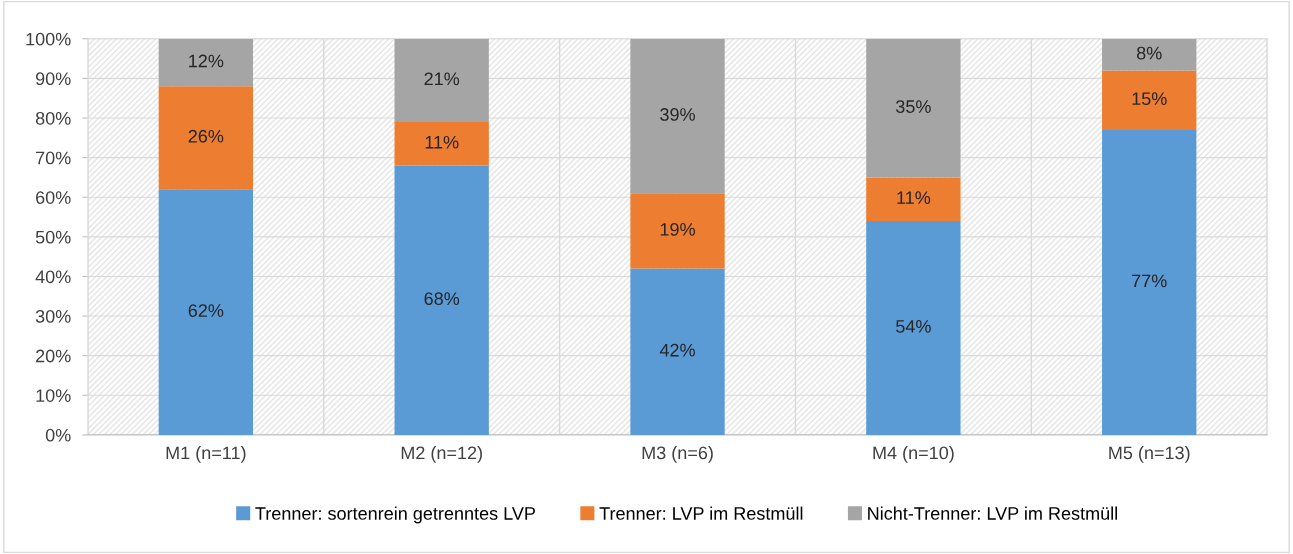 The height and width of the screenshot is (554, 1293). Describe the element at coordinates (206, 454) in the screenshot. I see `x-tick-label: M1 (n=11)` at that location.